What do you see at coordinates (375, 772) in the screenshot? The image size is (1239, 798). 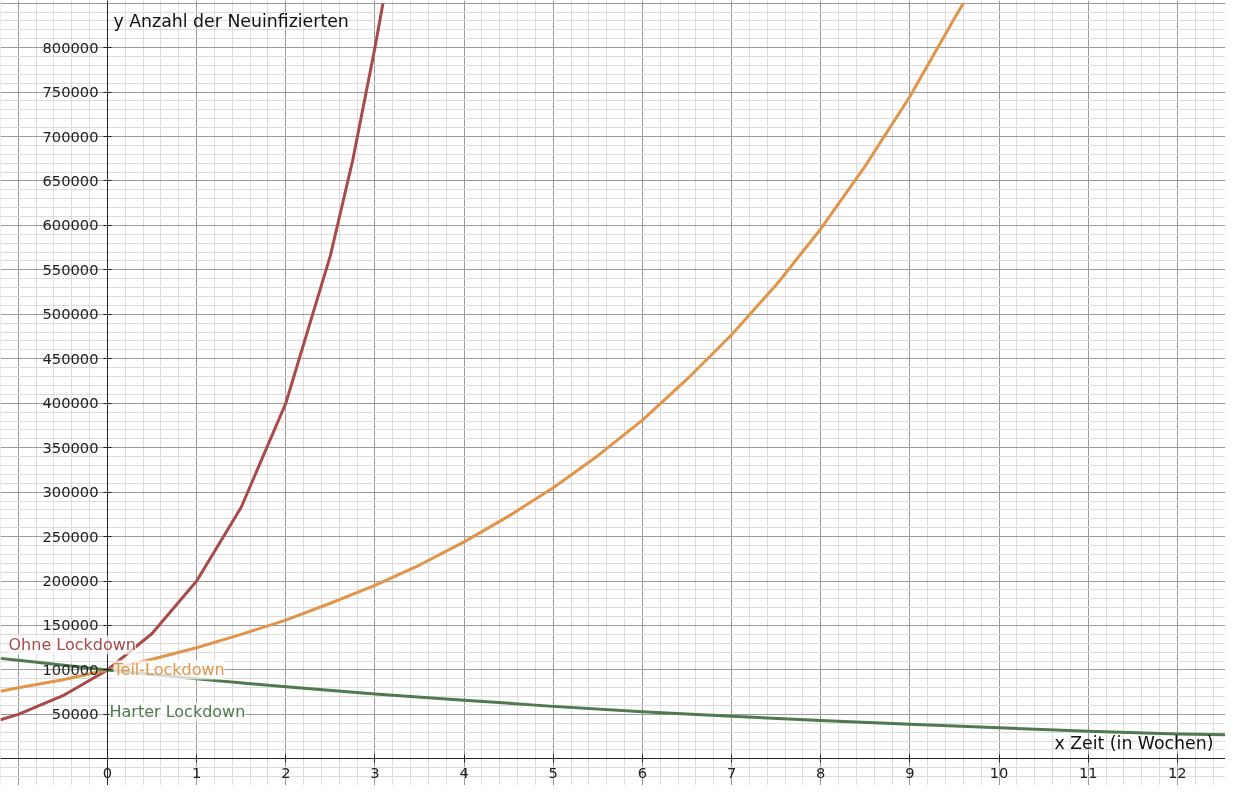 I see `x-tick-label: 3` at bounding box center [375, 772].